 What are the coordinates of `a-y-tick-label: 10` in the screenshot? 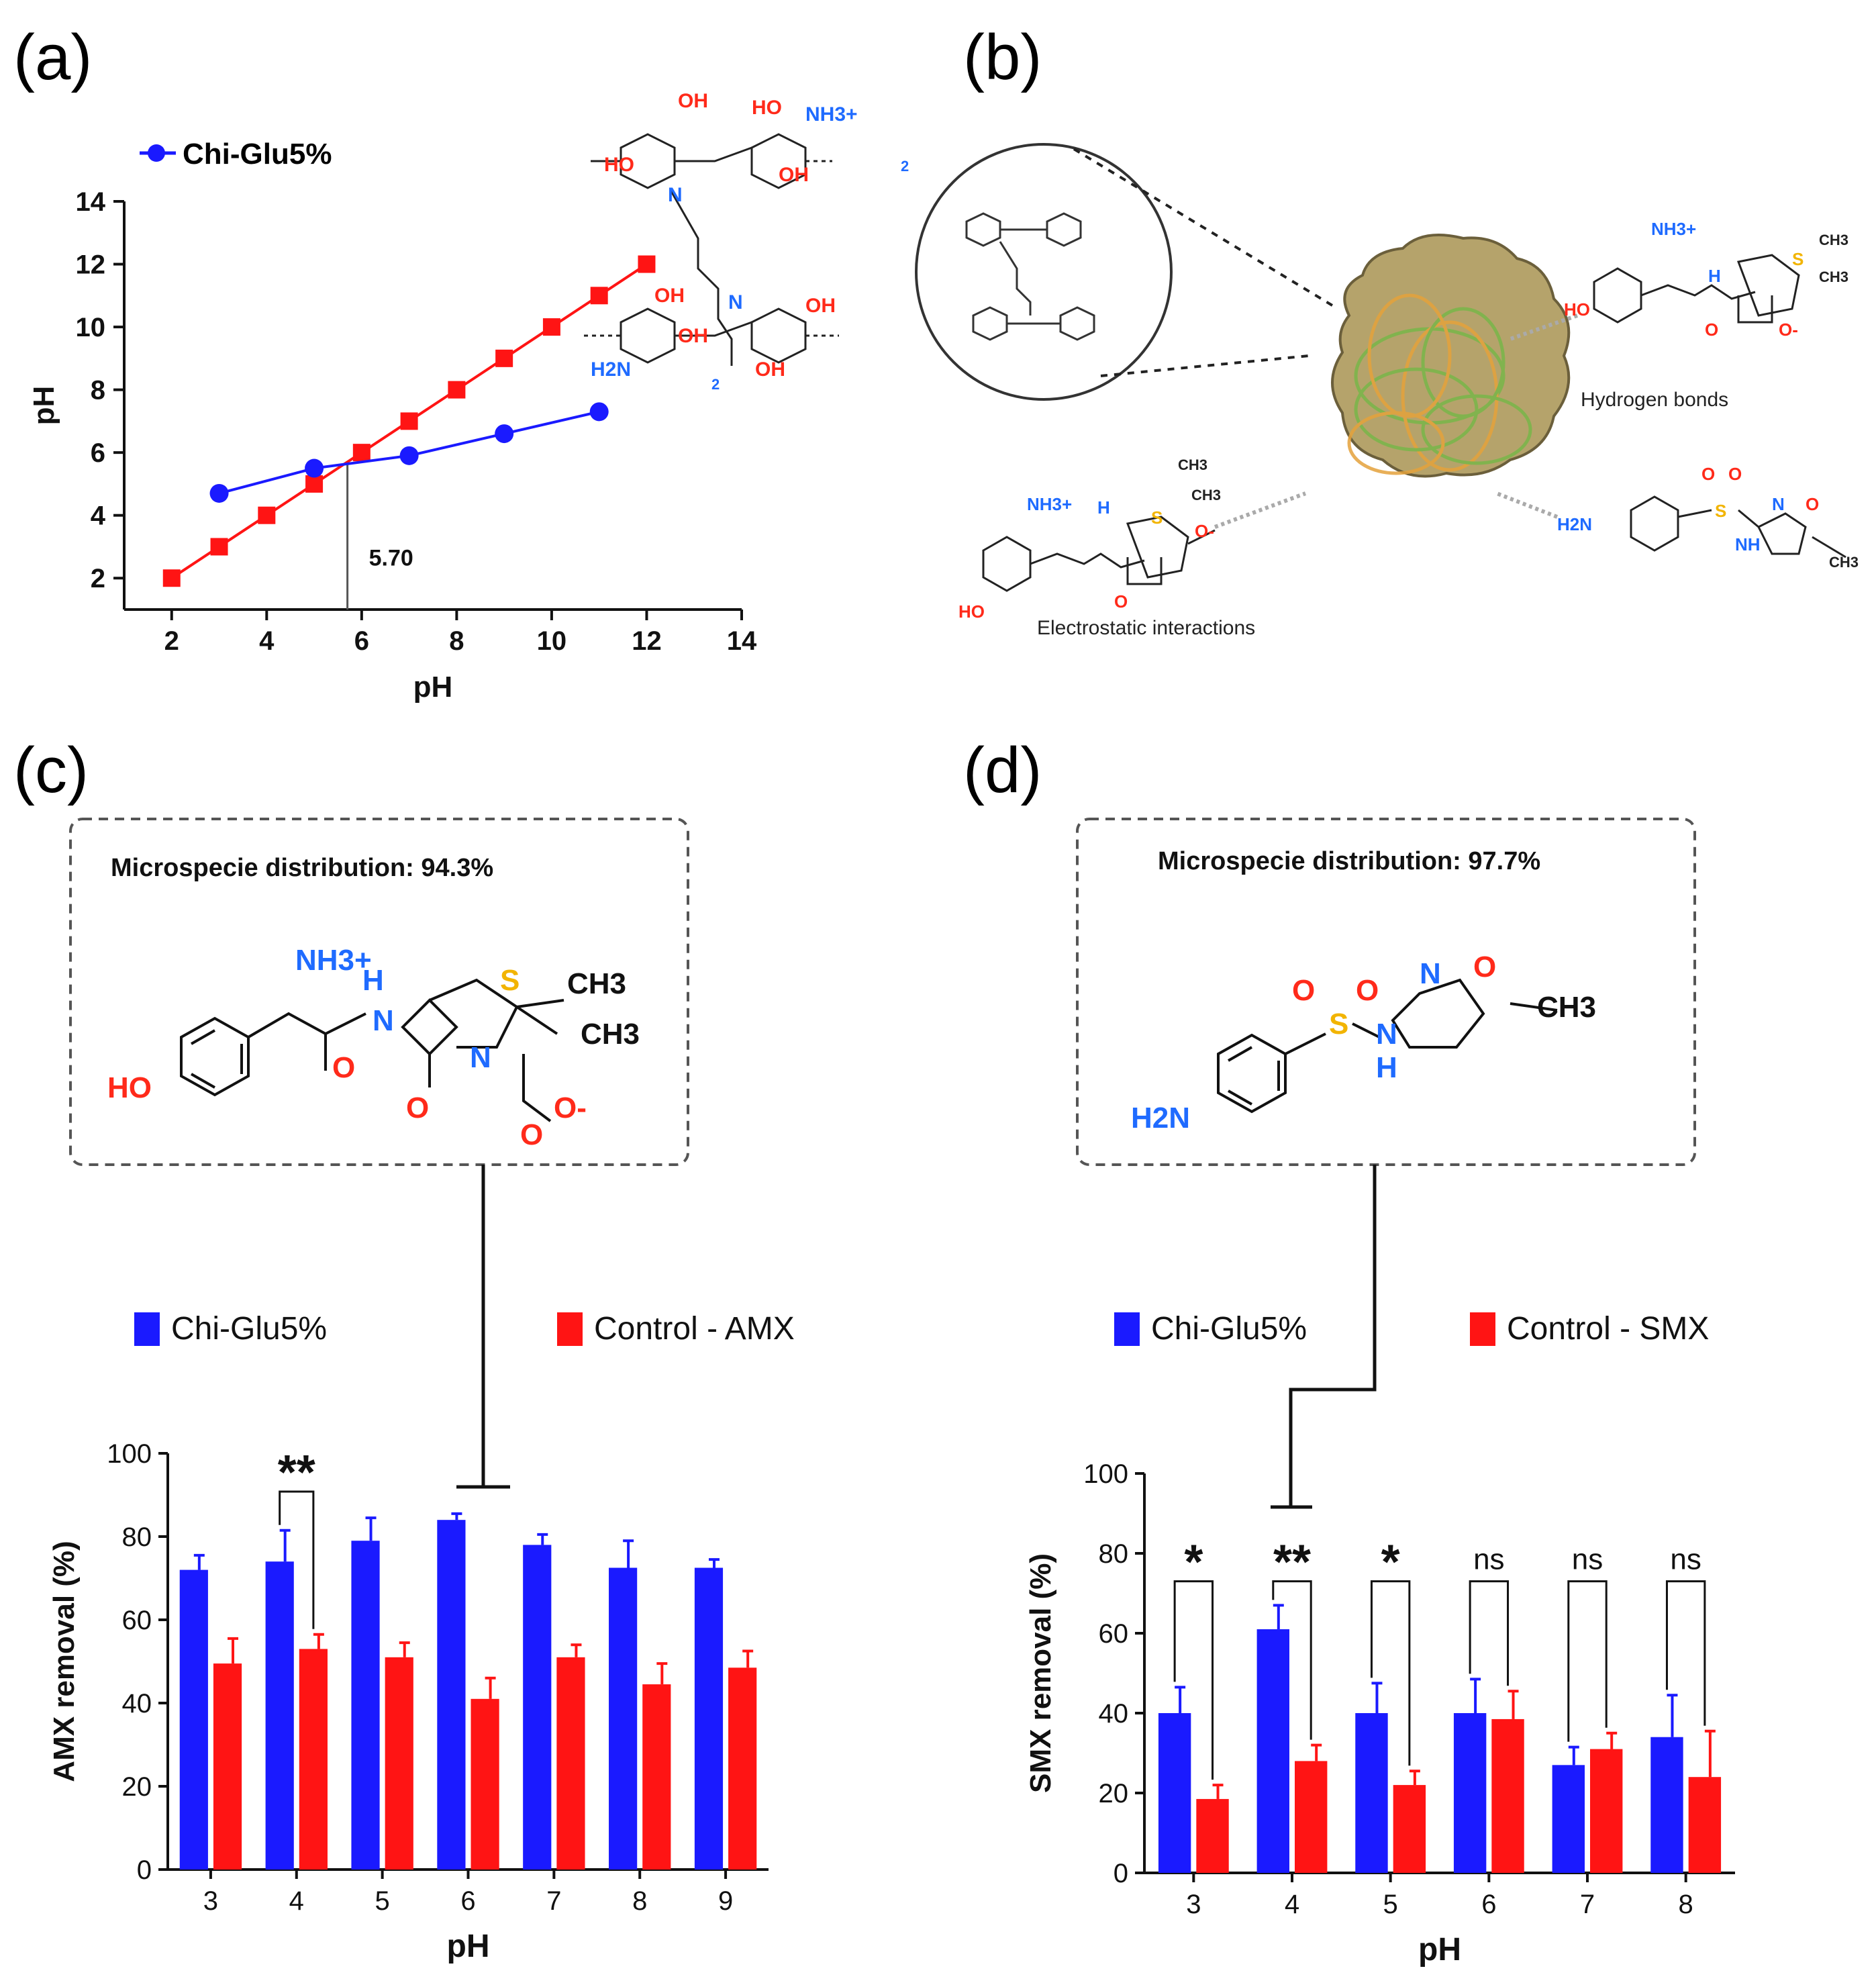 It's located at (91, 328).